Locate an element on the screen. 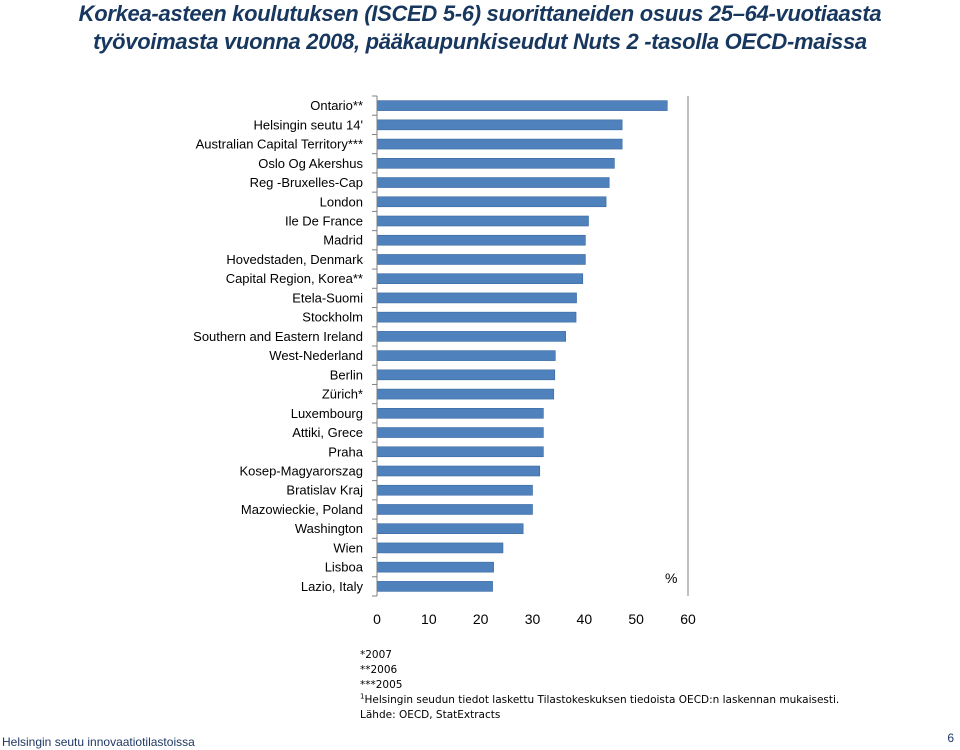  bar-attiki-grece is located at coordinates (460, 432).